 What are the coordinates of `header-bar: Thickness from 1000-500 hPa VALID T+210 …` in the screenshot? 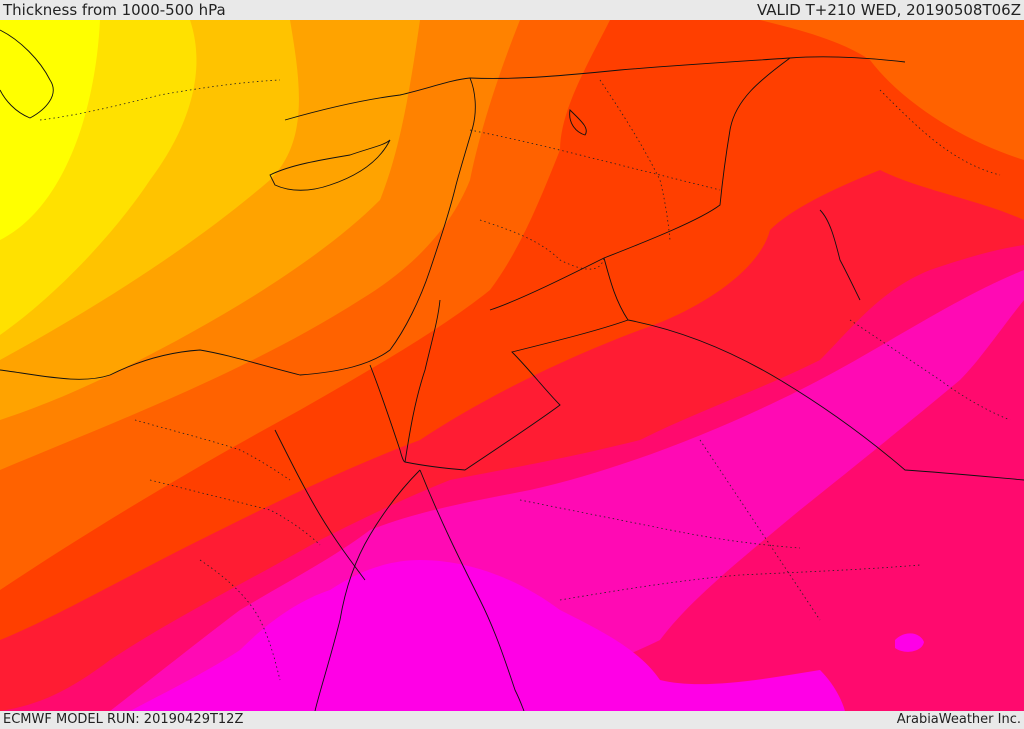 It's located at (512, 10).